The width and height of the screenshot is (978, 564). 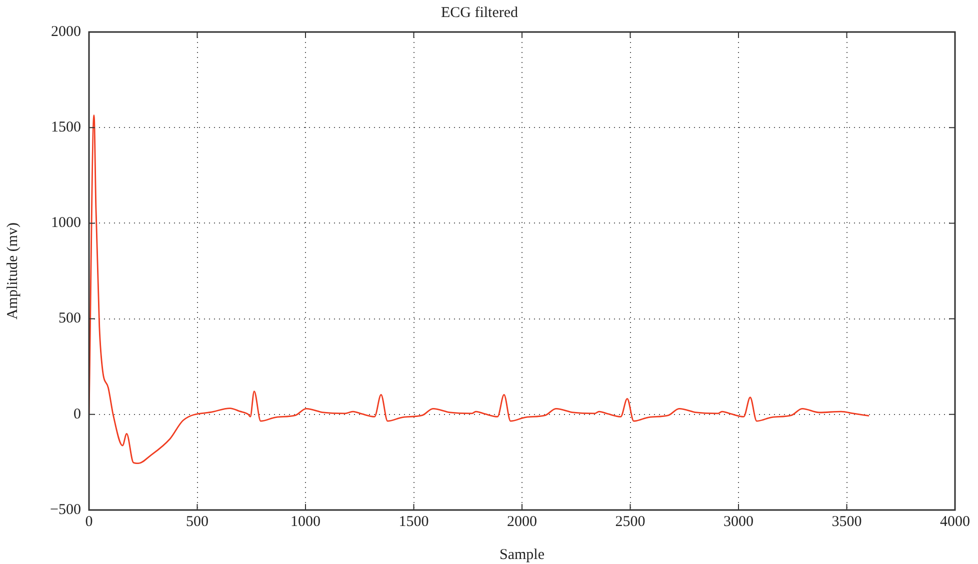 I want to click on x-tick-label: 3000, so click(x=739, y=522).